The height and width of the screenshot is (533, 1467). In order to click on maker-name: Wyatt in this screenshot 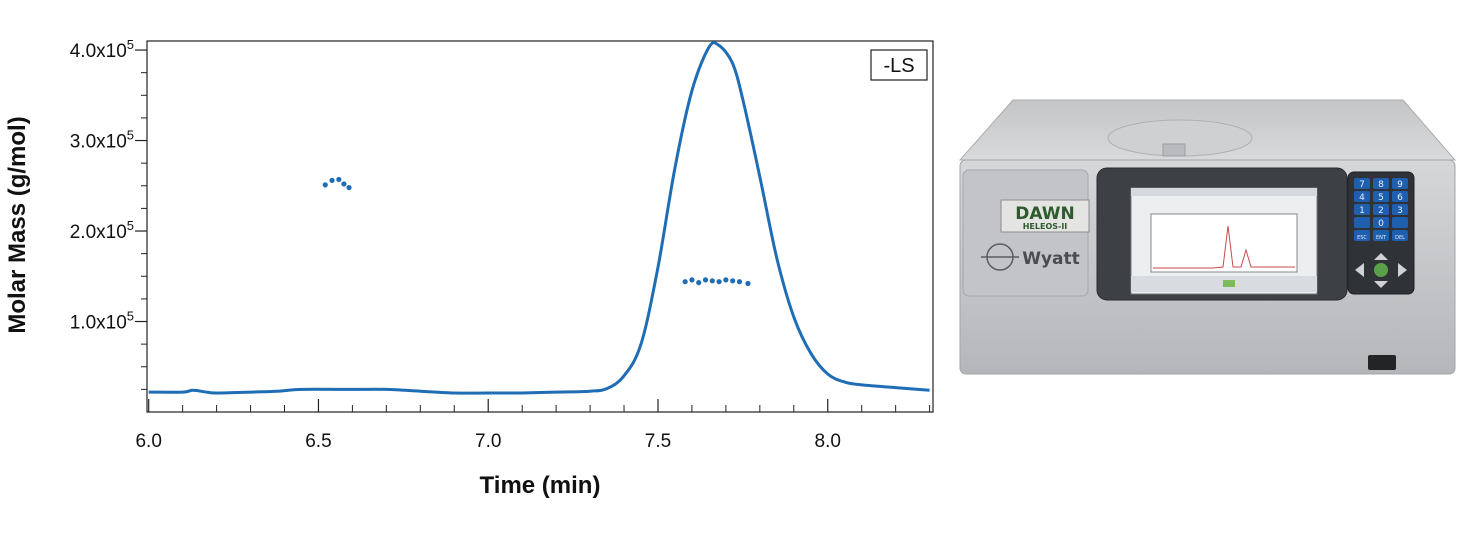, I will do `click(1051, 259)`.